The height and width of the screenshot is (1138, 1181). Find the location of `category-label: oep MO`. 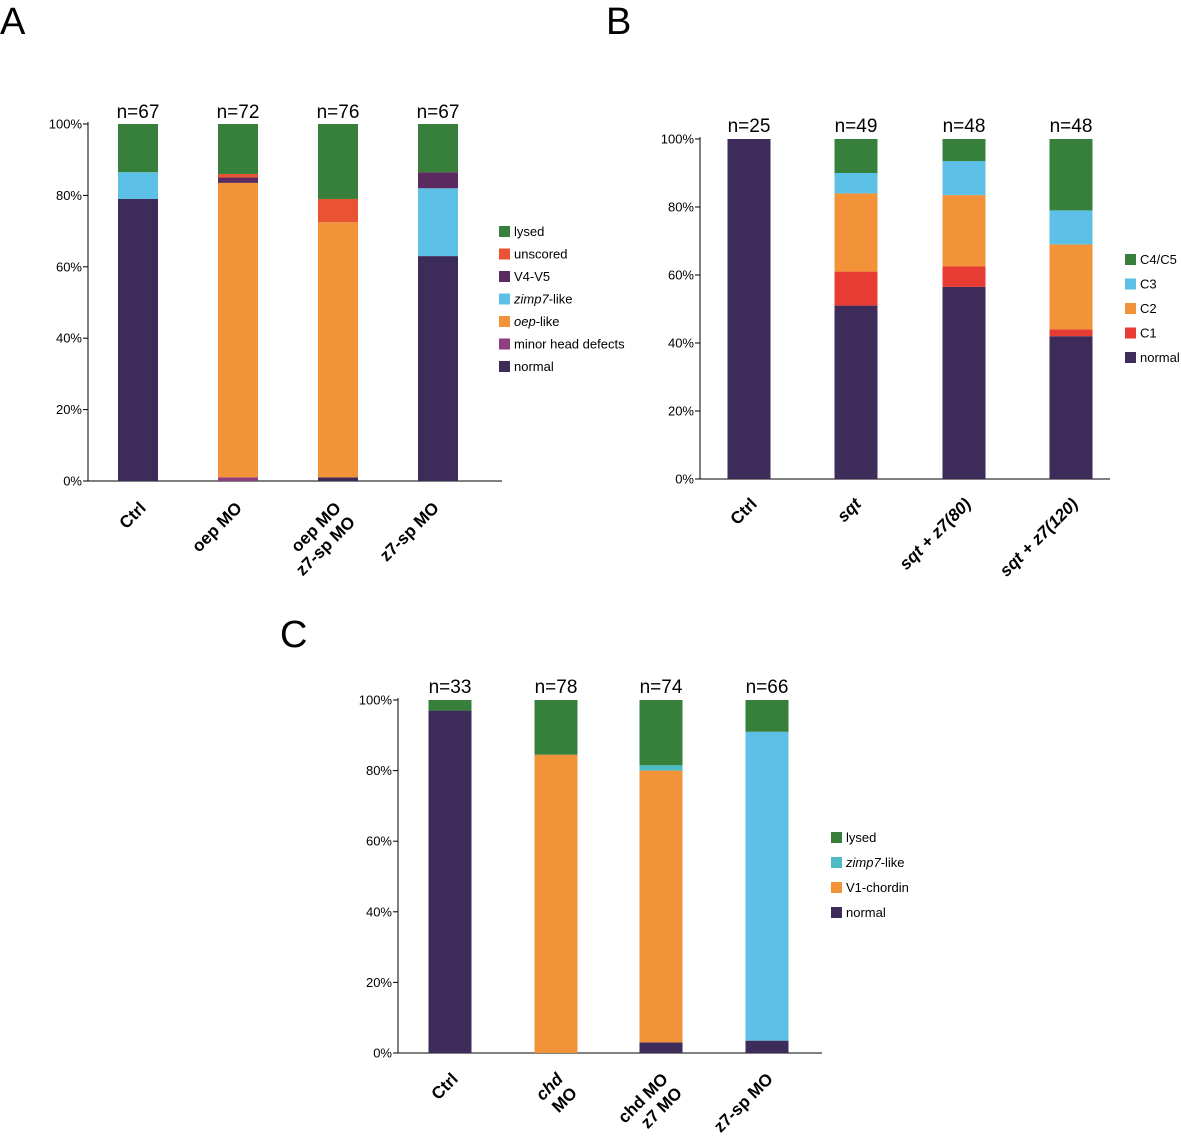

category-label: oep MO is located at coordinates (217, 527).